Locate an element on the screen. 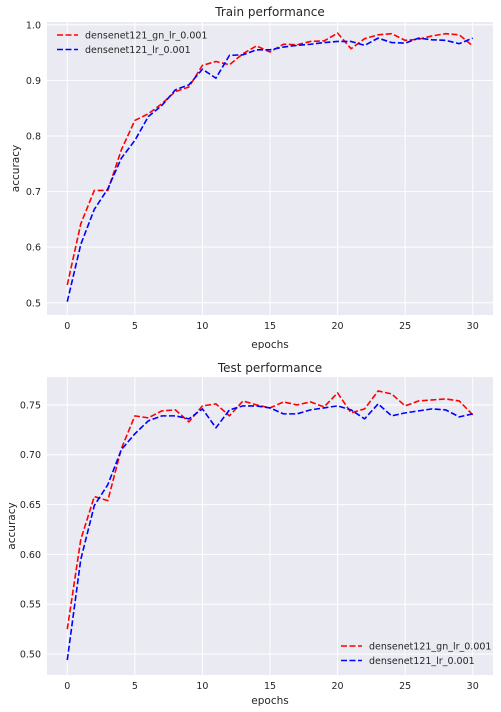 Image resolution: width=501 pixels, height=712 pixels. y-tick-label: 0.65 is located at coordinates (30, 505).